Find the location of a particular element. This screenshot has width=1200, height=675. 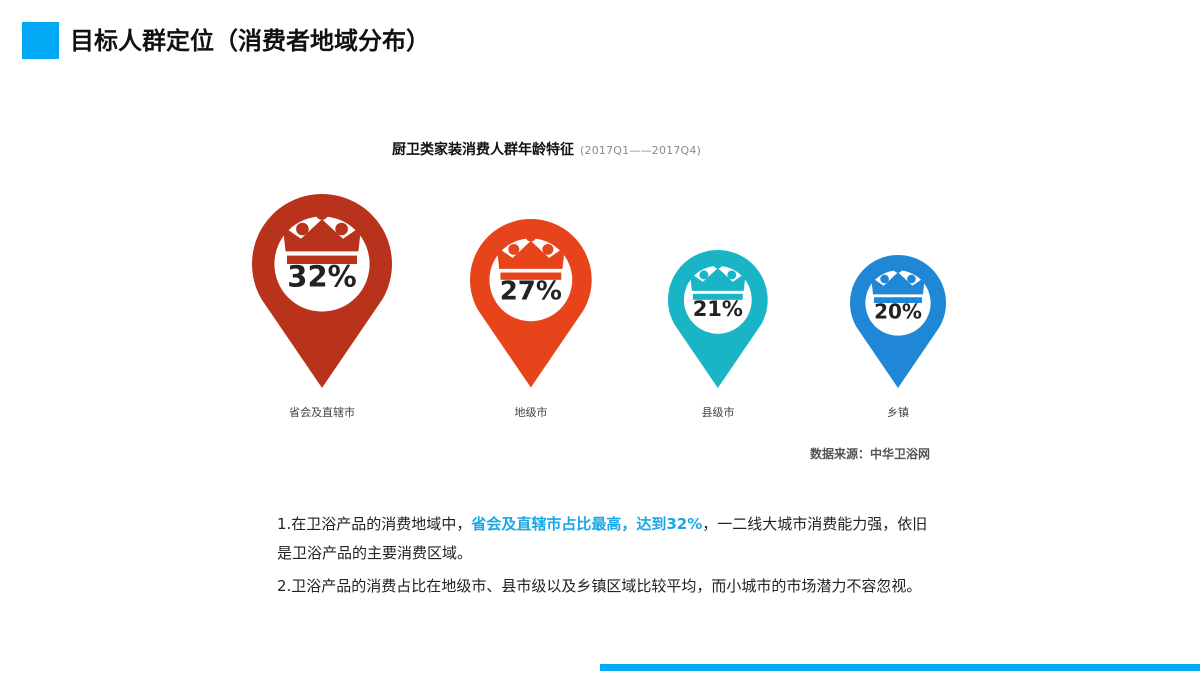

pin-category-label: 乡镇 is located at coordinates (898, 412).